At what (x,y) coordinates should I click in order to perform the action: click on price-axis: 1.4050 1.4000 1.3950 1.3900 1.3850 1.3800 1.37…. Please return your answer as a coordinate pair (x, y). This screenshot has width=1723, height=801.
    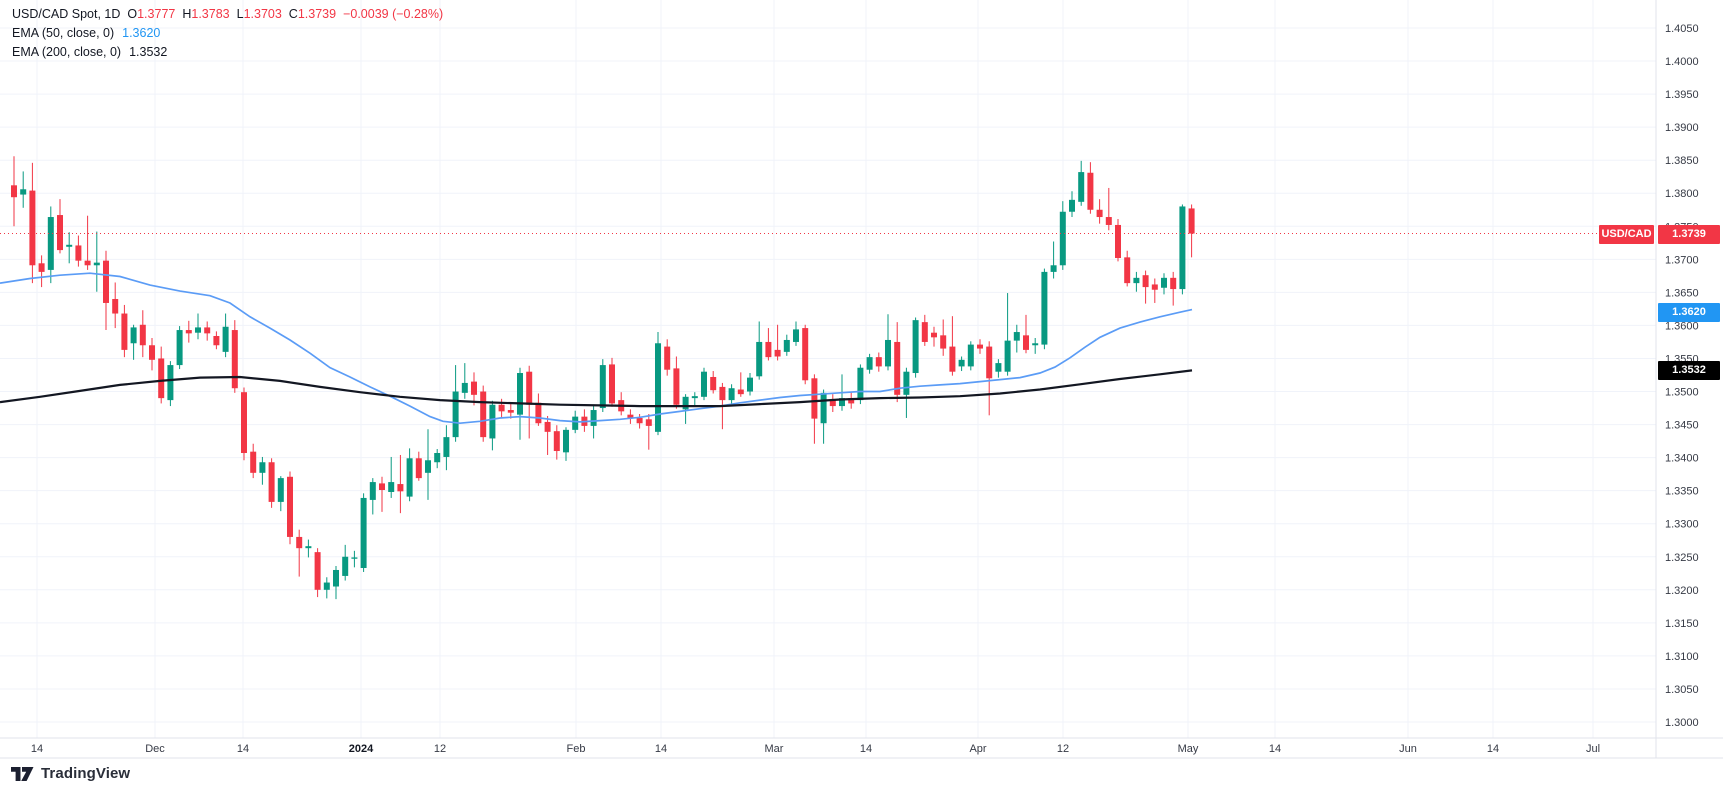
    Looking at the image, I should click on (1682, 376).